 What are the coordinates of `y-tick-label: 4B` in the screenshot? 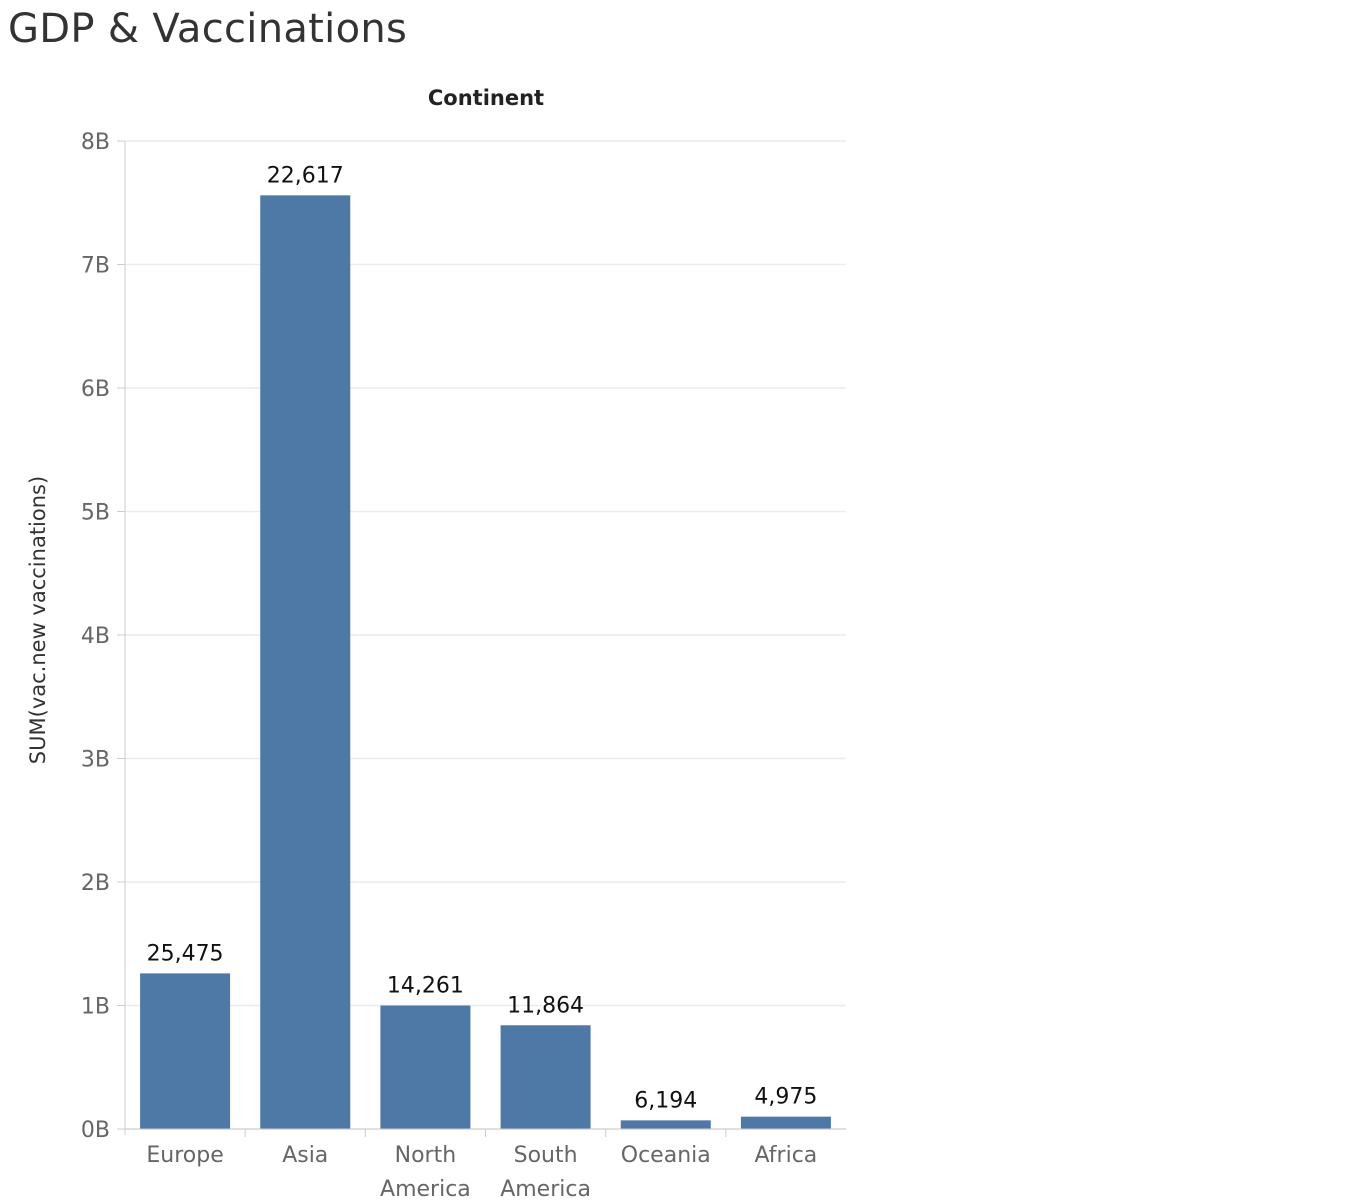 It's located at (95, 636).